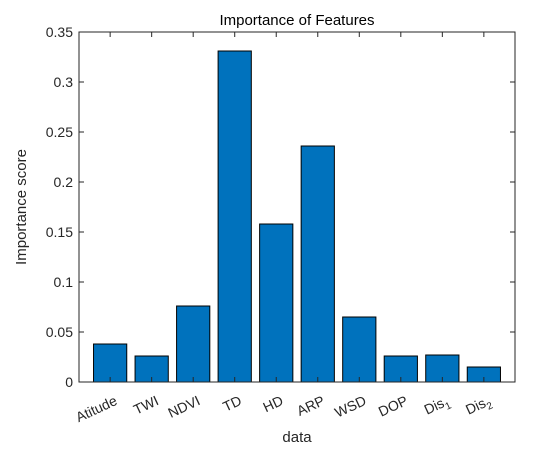  What do you see at coordinates (350, 406) in the screenshot?
I see `x-tick-label: WSD` at bounding box center [350, 406].